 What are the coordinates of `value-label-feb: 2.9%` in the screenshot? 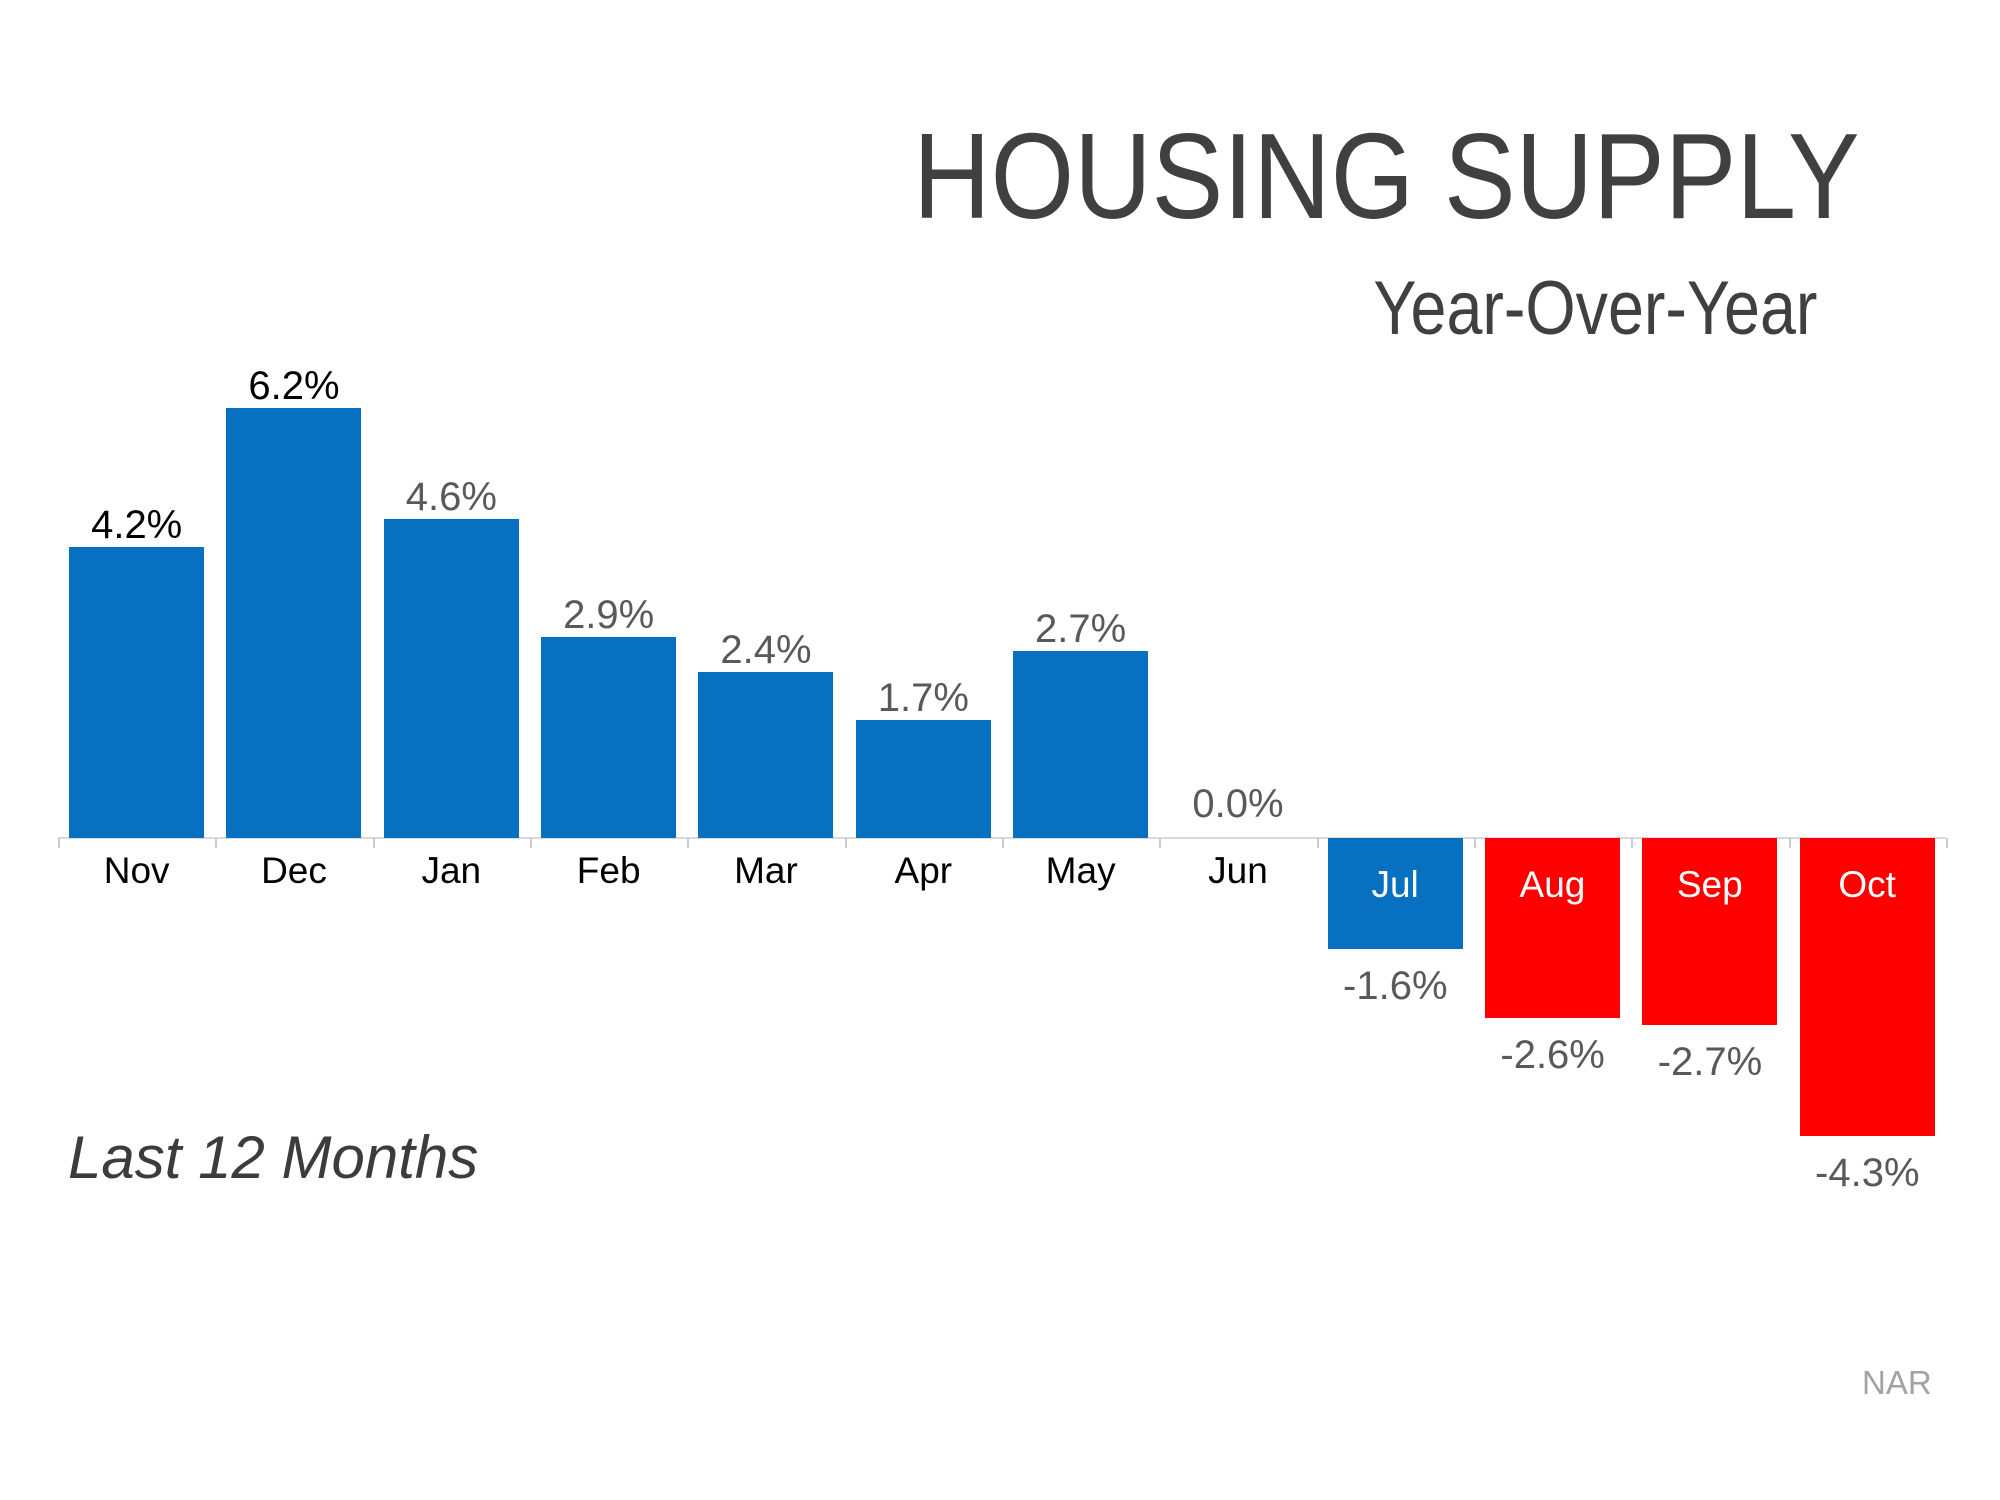 It's located at (609, 615).